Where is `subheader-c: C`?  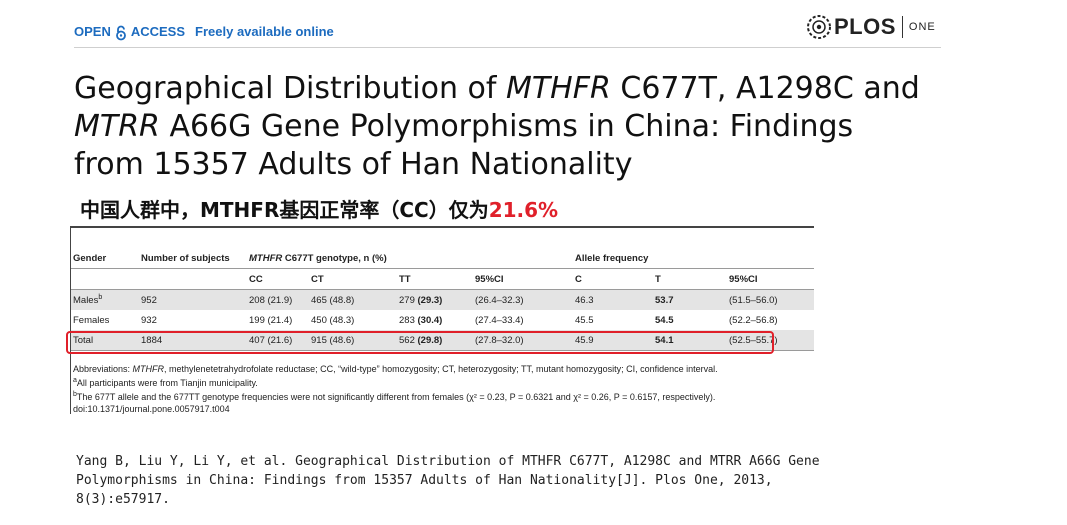 subheader-c: C is located at coordinates (613, 279).